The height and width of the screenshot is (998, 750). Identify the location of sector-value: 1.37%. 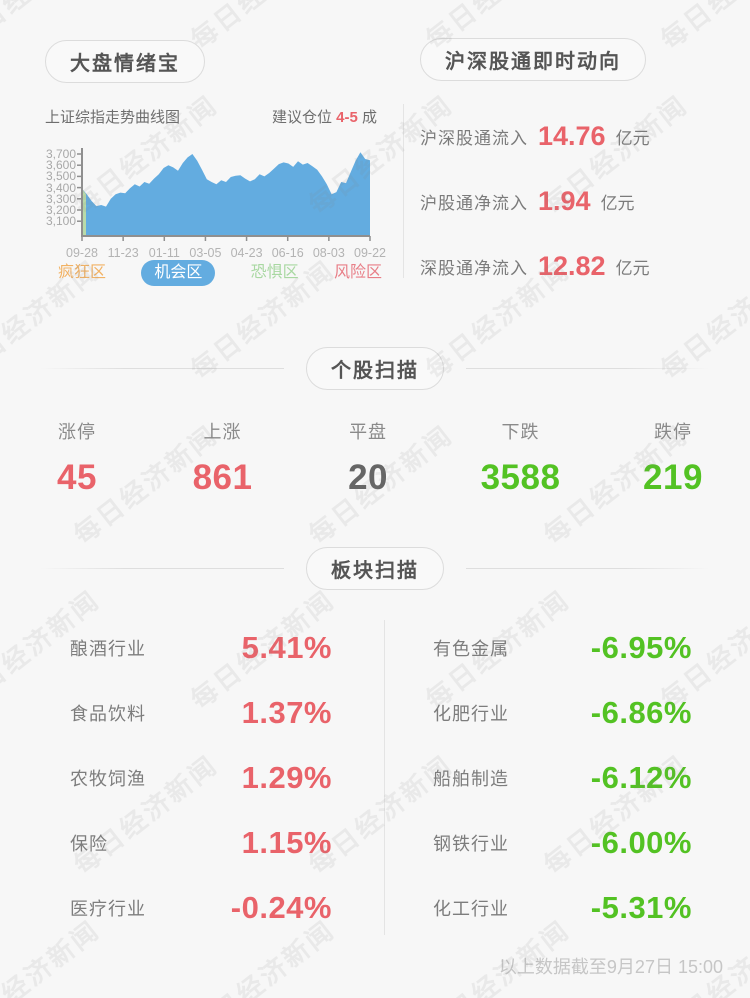
(286, 712).